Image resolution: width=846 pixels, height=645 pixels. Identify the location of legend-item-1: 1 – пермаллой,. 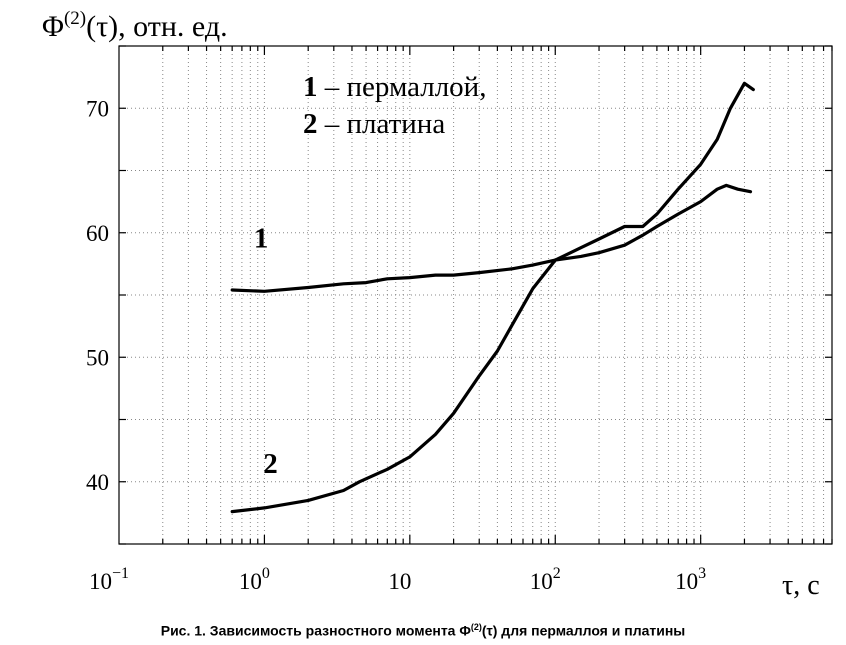
(394, 87).